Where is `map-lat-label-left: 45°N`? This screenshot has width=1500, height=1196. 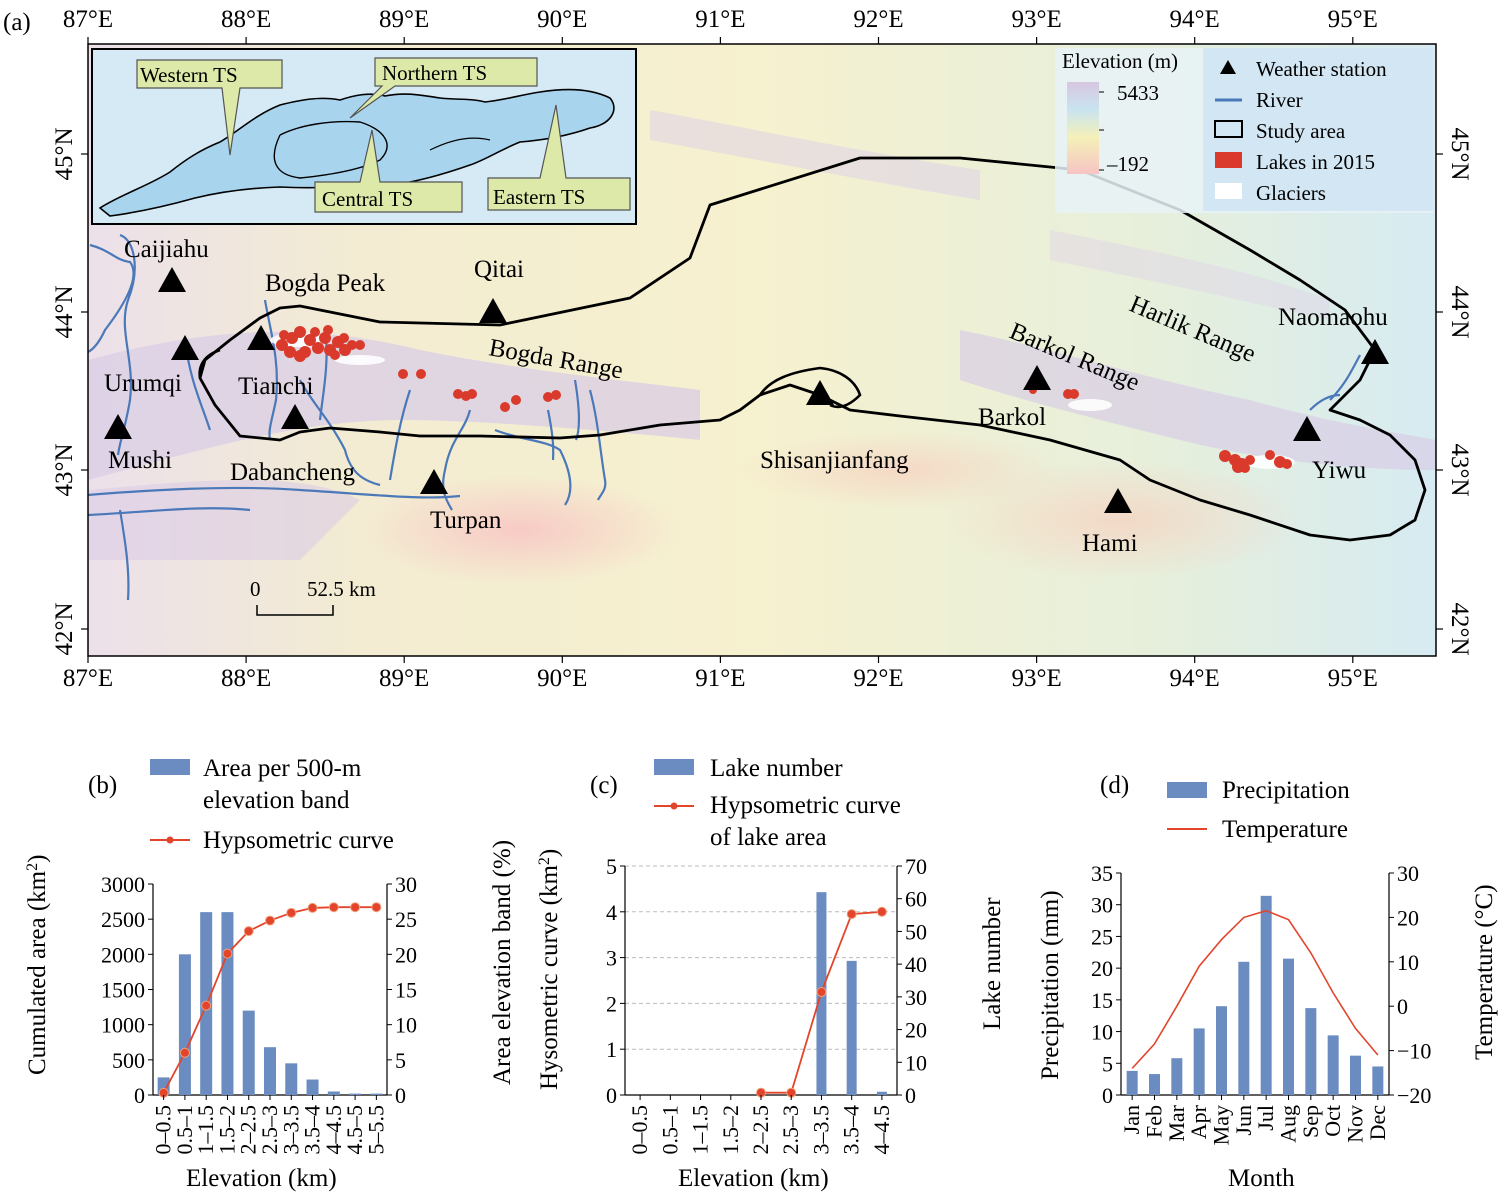
map-lat-label-left: 45°N is located at coordinates (64, 153).